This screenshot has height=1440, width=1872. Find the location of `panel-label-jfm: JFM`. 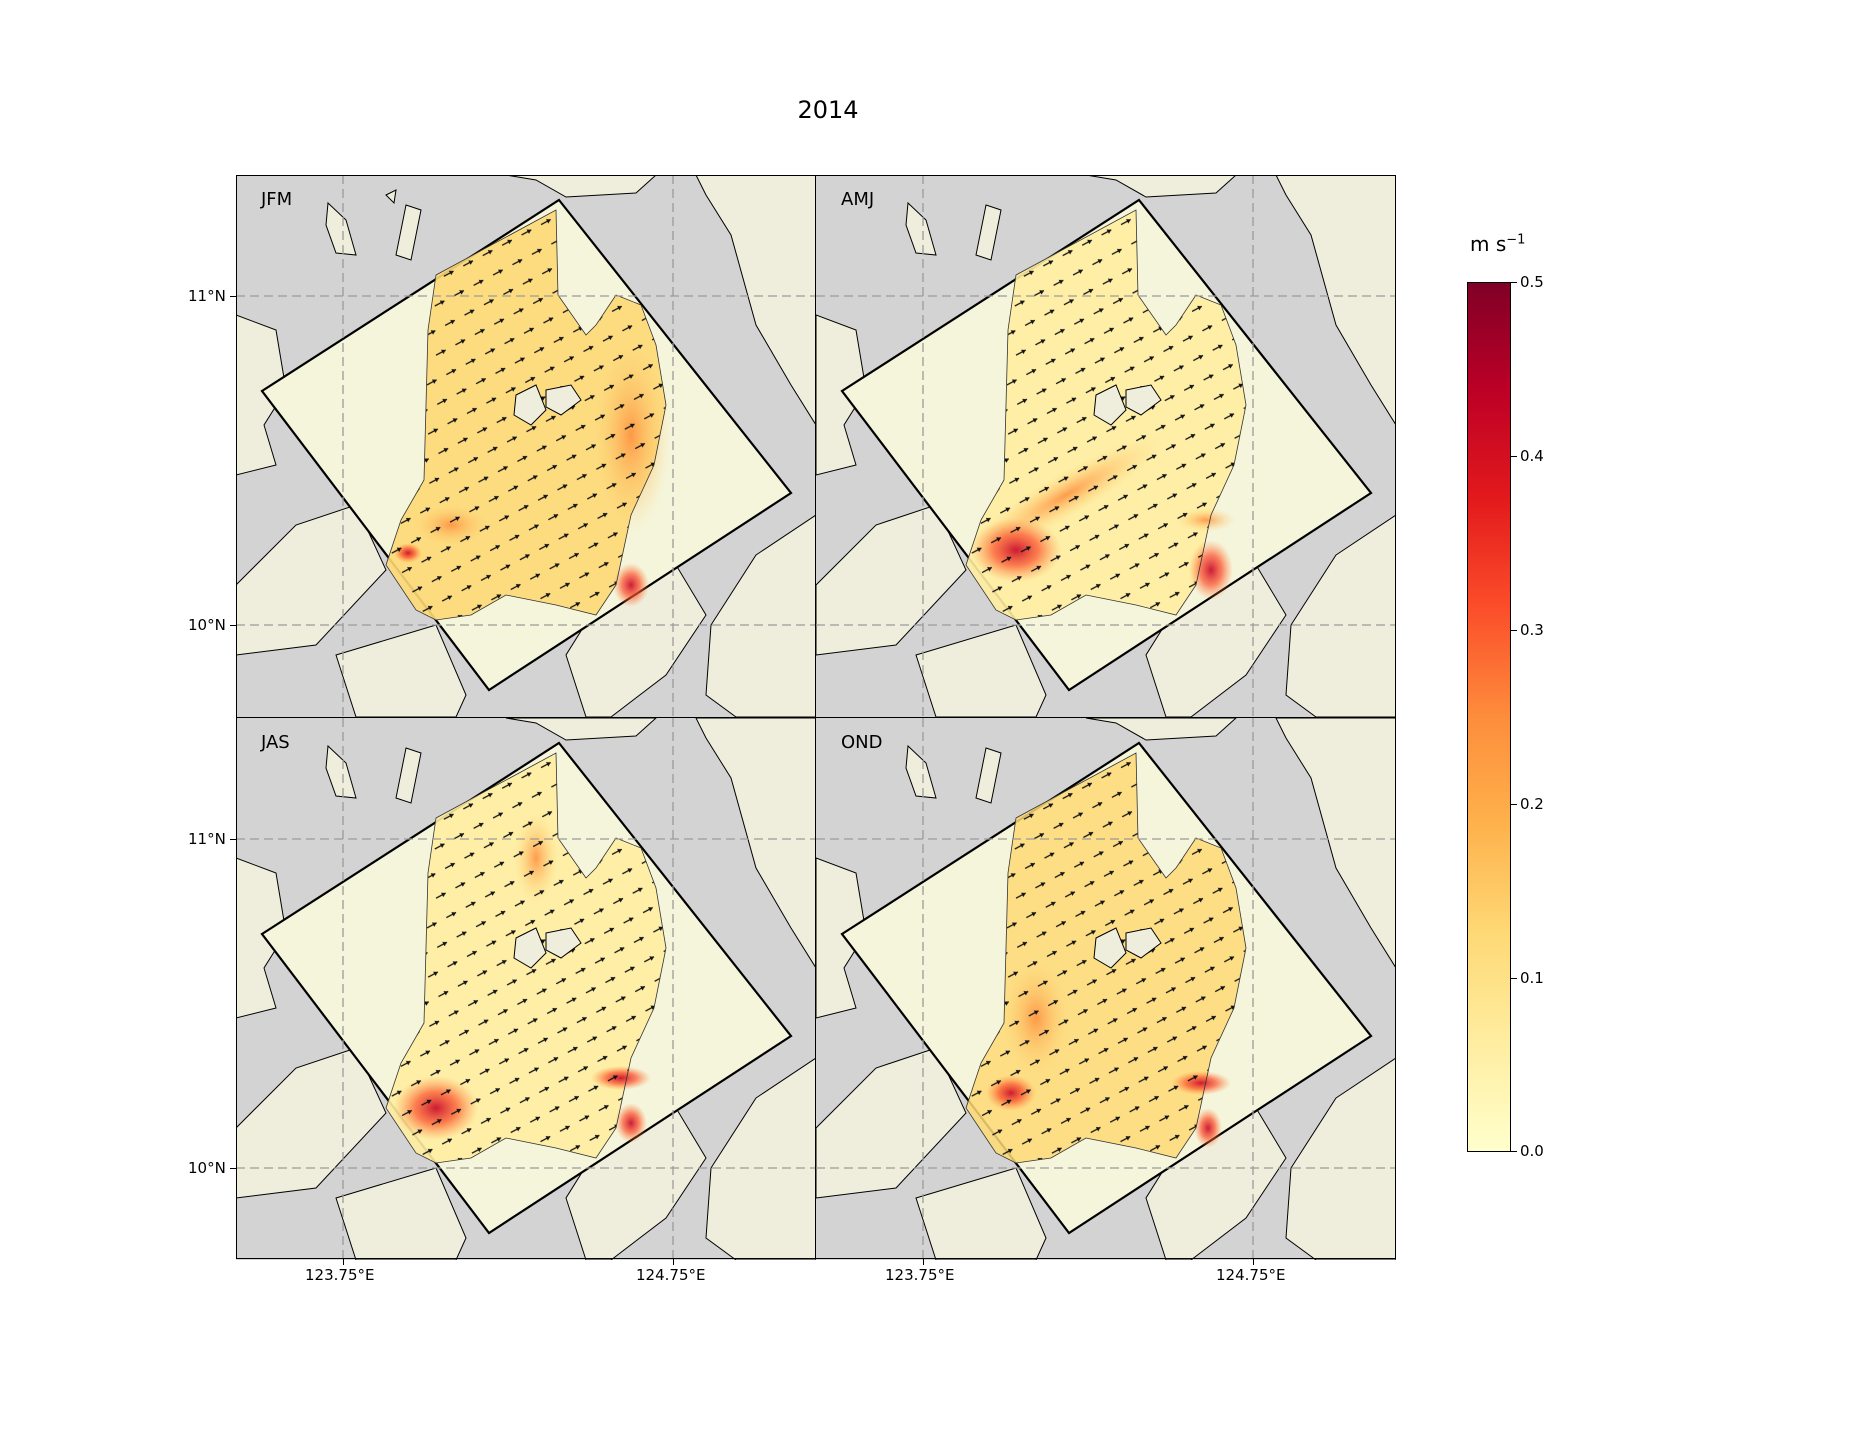

panel-label-jfm: JFM is located at coordinates (276, 199).